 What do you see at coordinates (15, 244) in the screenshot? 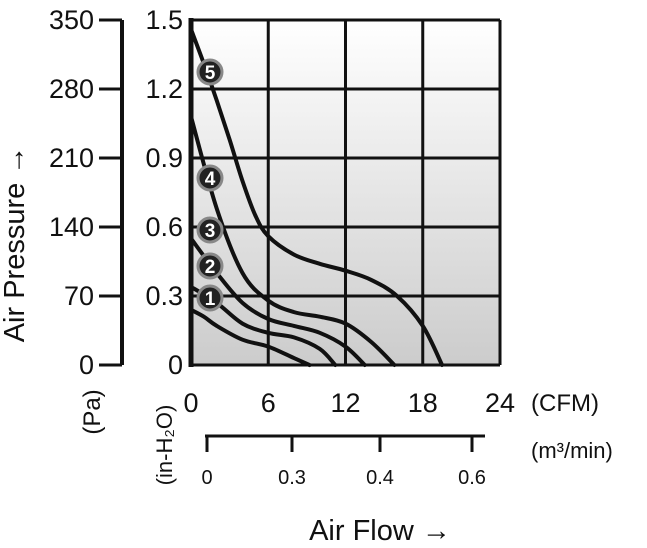
I see `y-axis-title: Air Pressure →` at bounding box center [15, 244].